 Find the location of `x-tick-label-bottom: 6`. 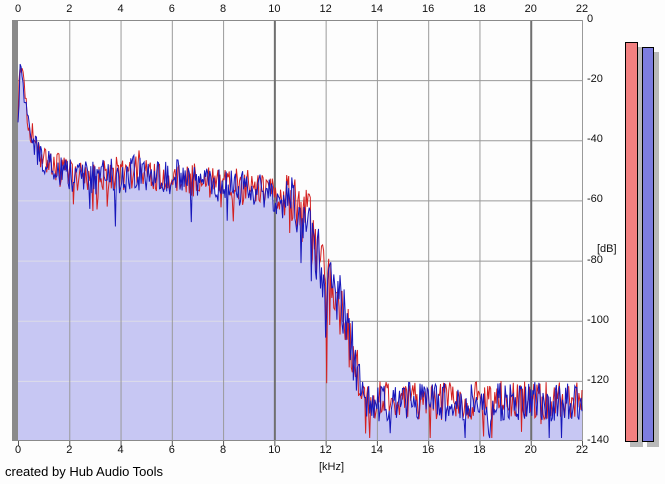

x-tick-label-bottom: 6 is located at coordinates (171, 450).